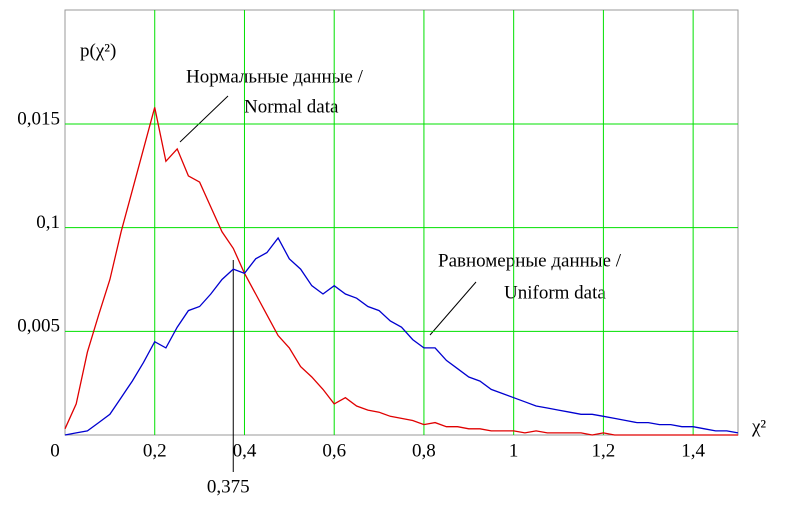  I want to click on y-tick-label: 0,015, so click(38, 118).